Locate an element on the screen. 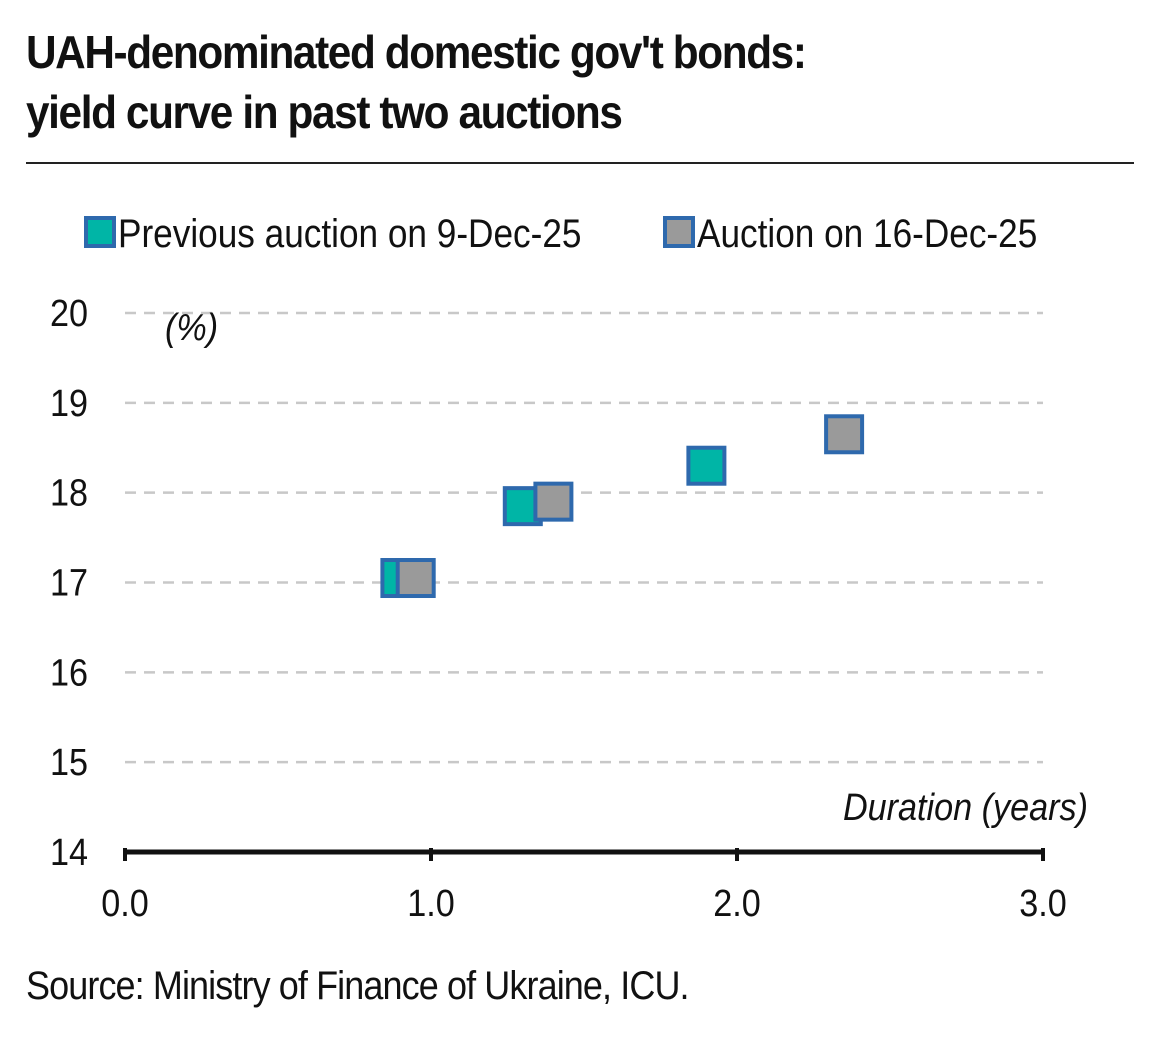  legend-swatch-previous is located at coordinates (100, 232).